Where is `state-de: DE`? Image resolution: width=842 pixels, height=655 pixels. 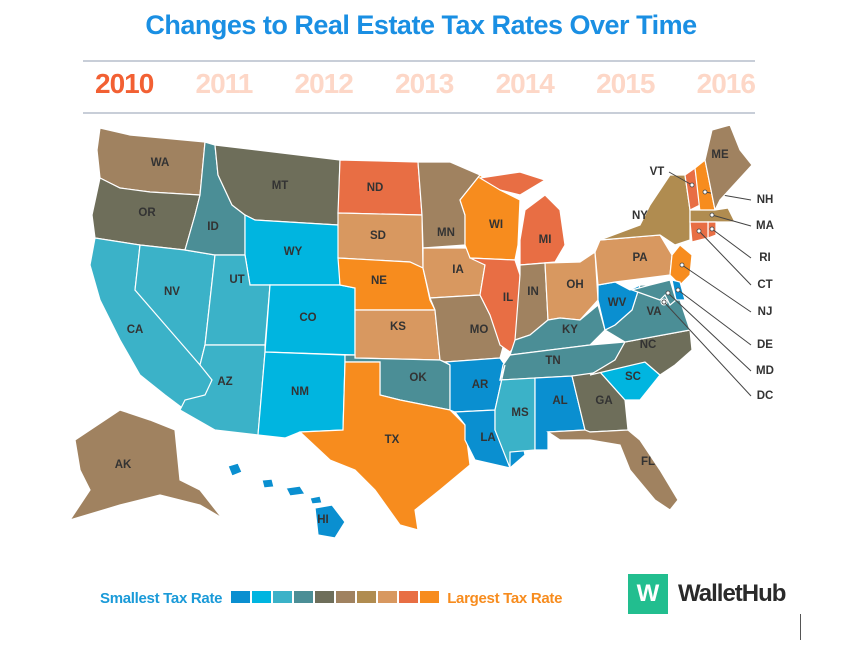 state-de: DE is located at coordinates (722, 315).